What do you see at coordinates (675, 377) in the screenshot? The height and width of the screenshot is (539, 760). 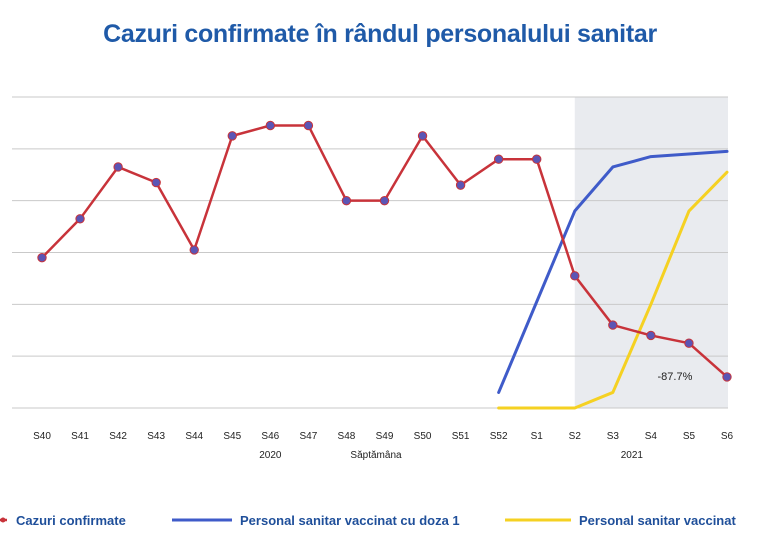 I see `annotation-label: -87.7%` at bounding box center [675, 377].